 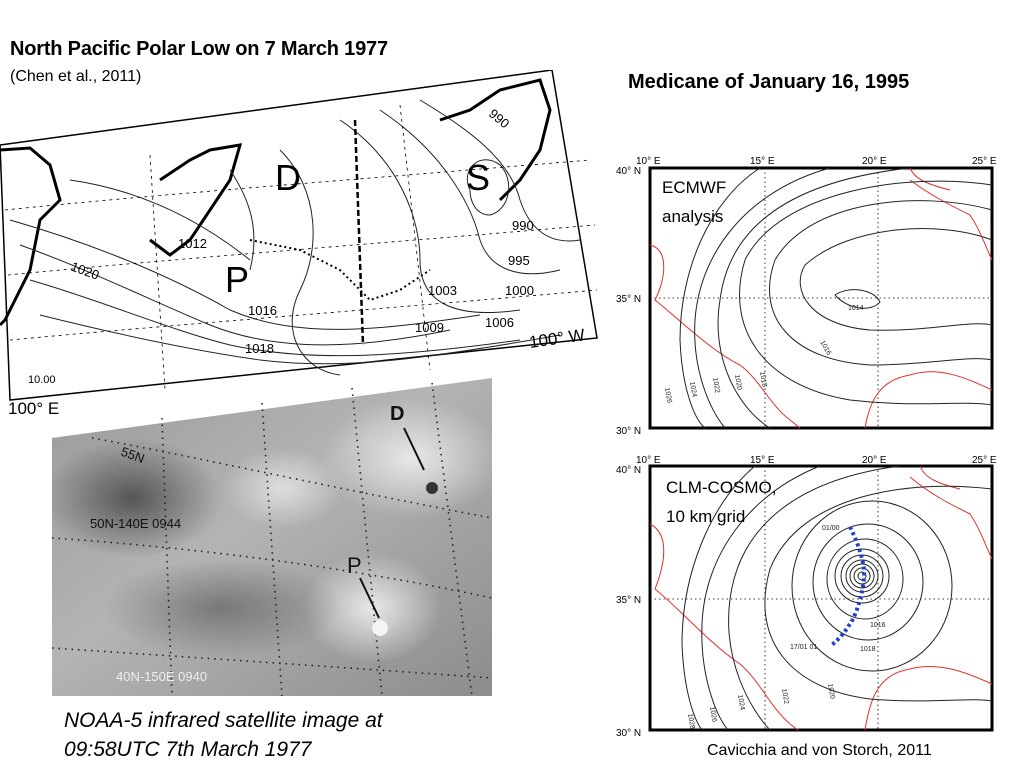 What do you see at coordinates (192, 243) in the screenshot?
I see `isobar-label: 1012` at bounding box center [192, 243].